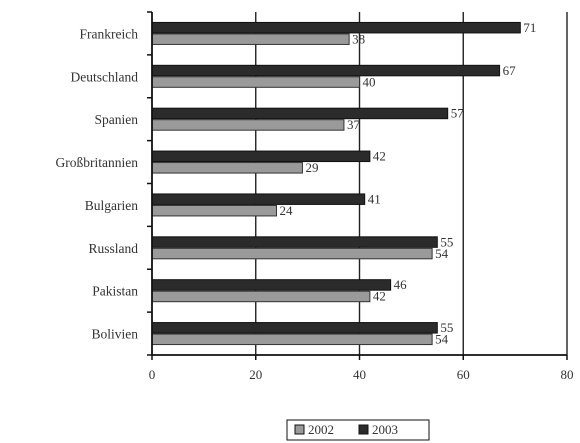  Describe the element at coordinates (105, 76) in the screenshot. I see `category-label-deutschland: Deutschland` at that location.